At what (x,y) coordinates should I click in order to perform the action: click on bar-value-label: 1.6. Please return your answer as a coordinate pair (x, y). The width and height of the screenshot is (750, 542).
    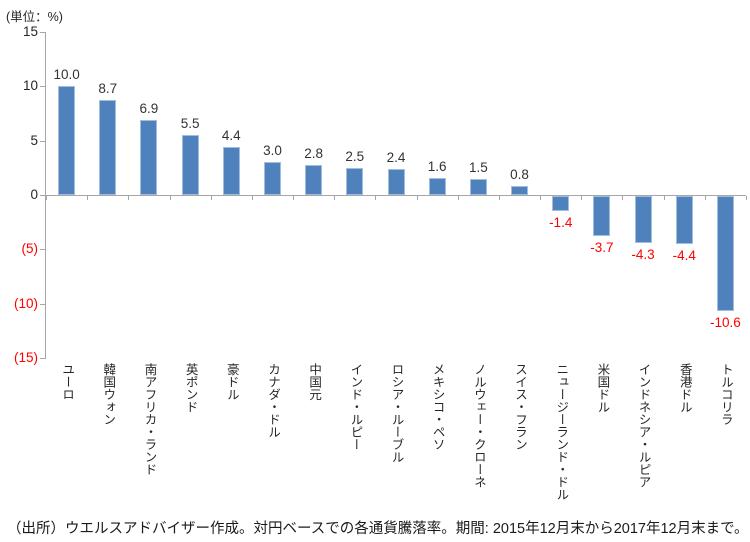
    Looking at the image, I should click on (437, 166).